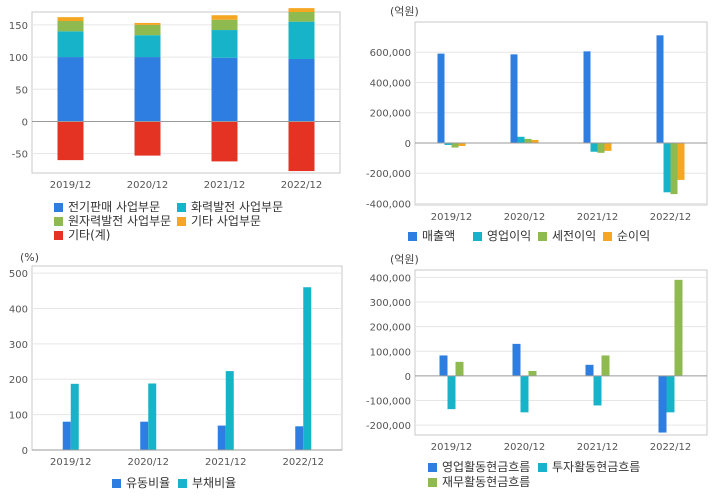  What do you see at coordinates (18, 380) in the screenshot?
I see `y-tick-label: 200` at bounding box center [18, 380].